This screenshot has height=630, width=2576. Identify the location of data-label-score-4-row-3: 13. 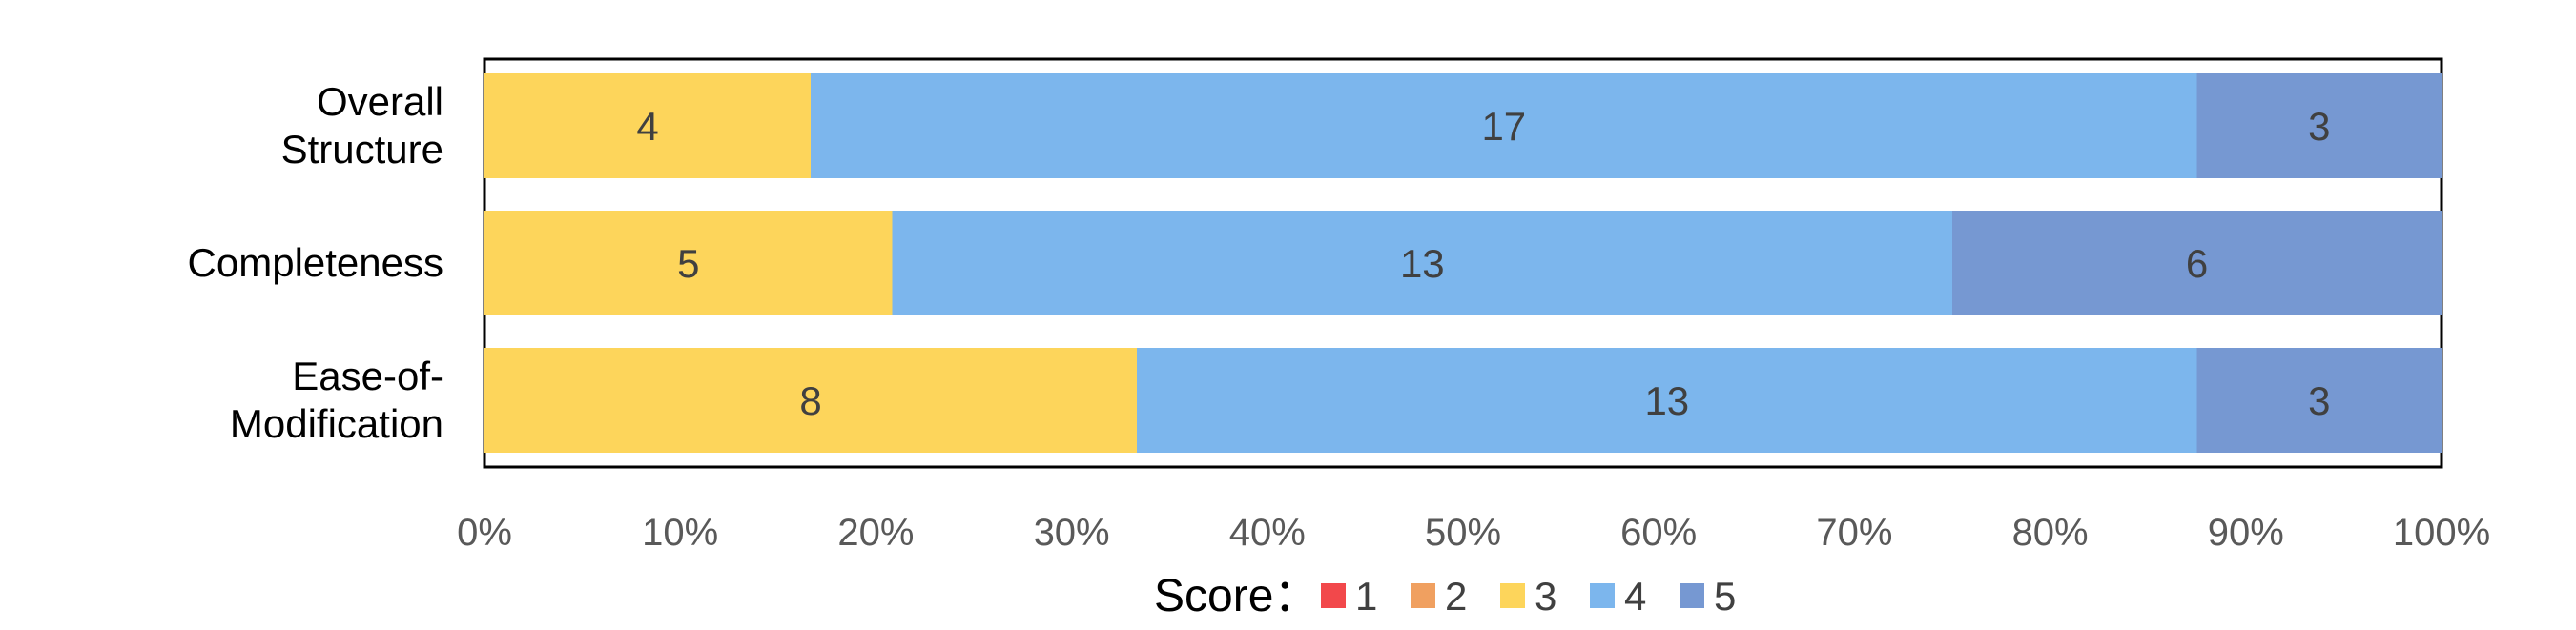
(1666, 400).